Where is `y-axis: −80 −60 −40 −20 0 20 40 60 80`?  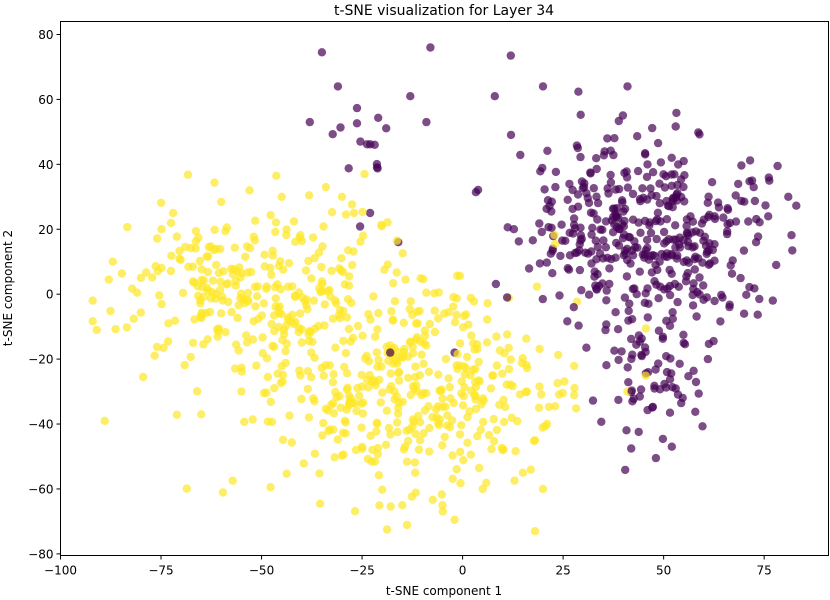 y-axis: −80 −60 −40 −20 0 20 40 60 80 is located at coordinates (44, 294).